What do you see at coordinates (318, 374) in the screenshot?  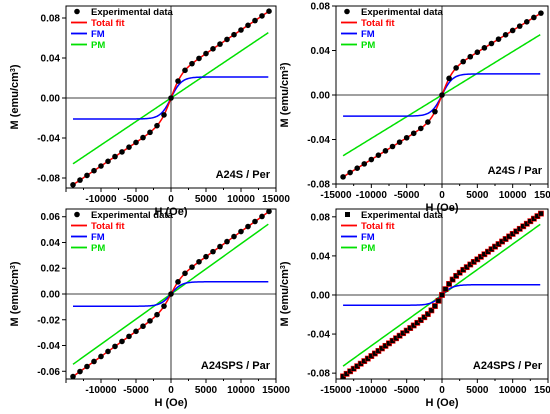 I see `y-tick-label: -0.08` at bounding box center [318, 374].